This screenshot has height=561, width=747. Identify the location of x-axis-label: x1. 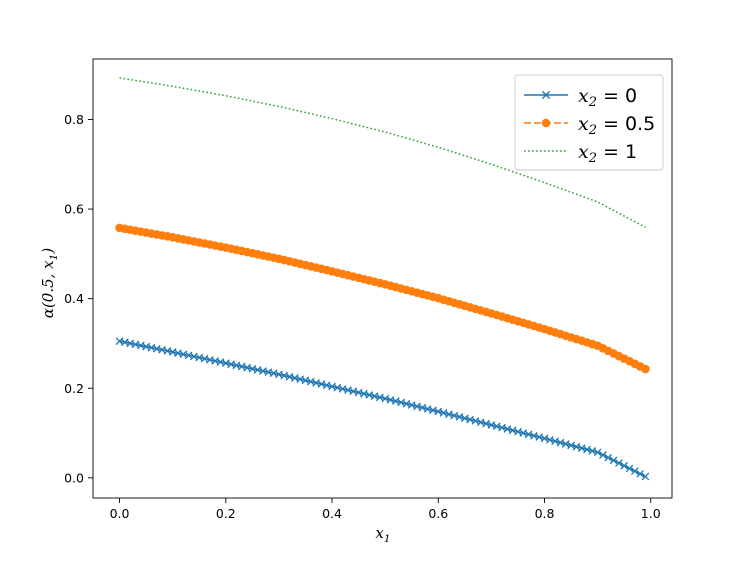
(382, 534).